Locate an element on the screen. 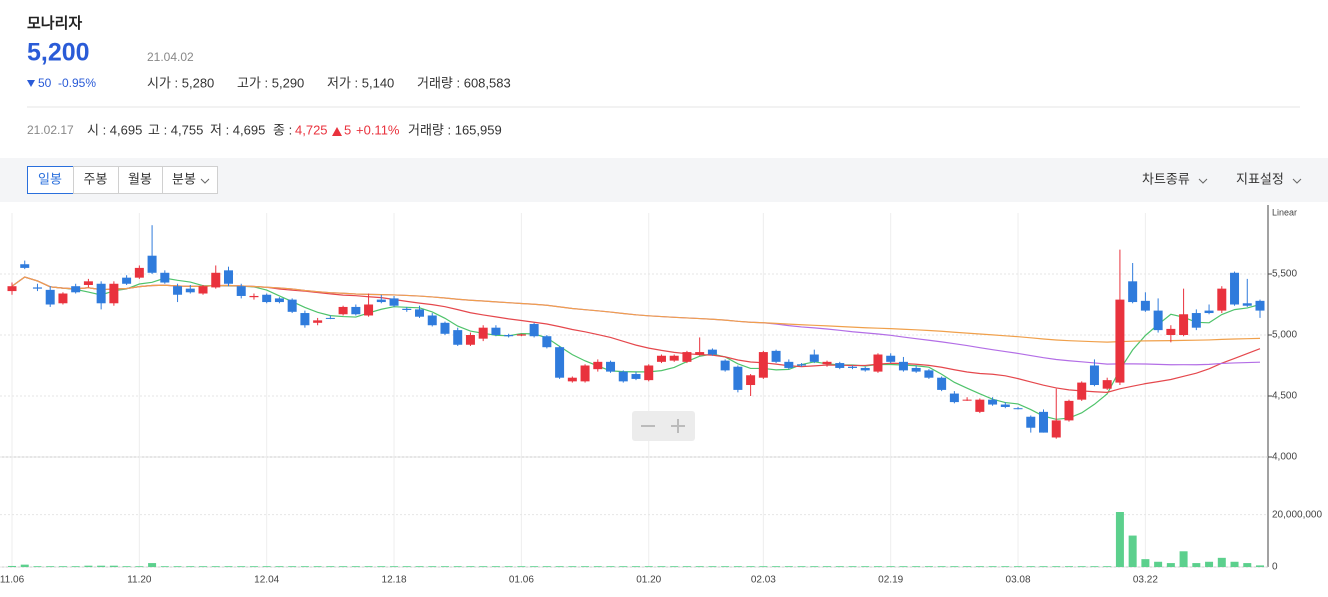 The image size is (1328, 597). hover-stat: 시 : 4,695 is located at coordinates (114, 129).